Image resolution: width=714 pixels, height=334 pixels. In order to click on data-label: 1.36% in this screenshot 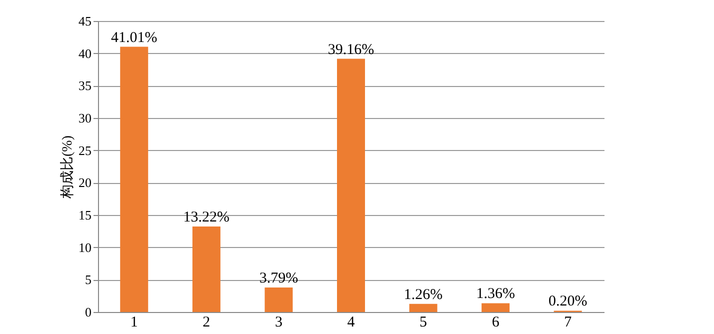, I will do `click(495, 294)`.